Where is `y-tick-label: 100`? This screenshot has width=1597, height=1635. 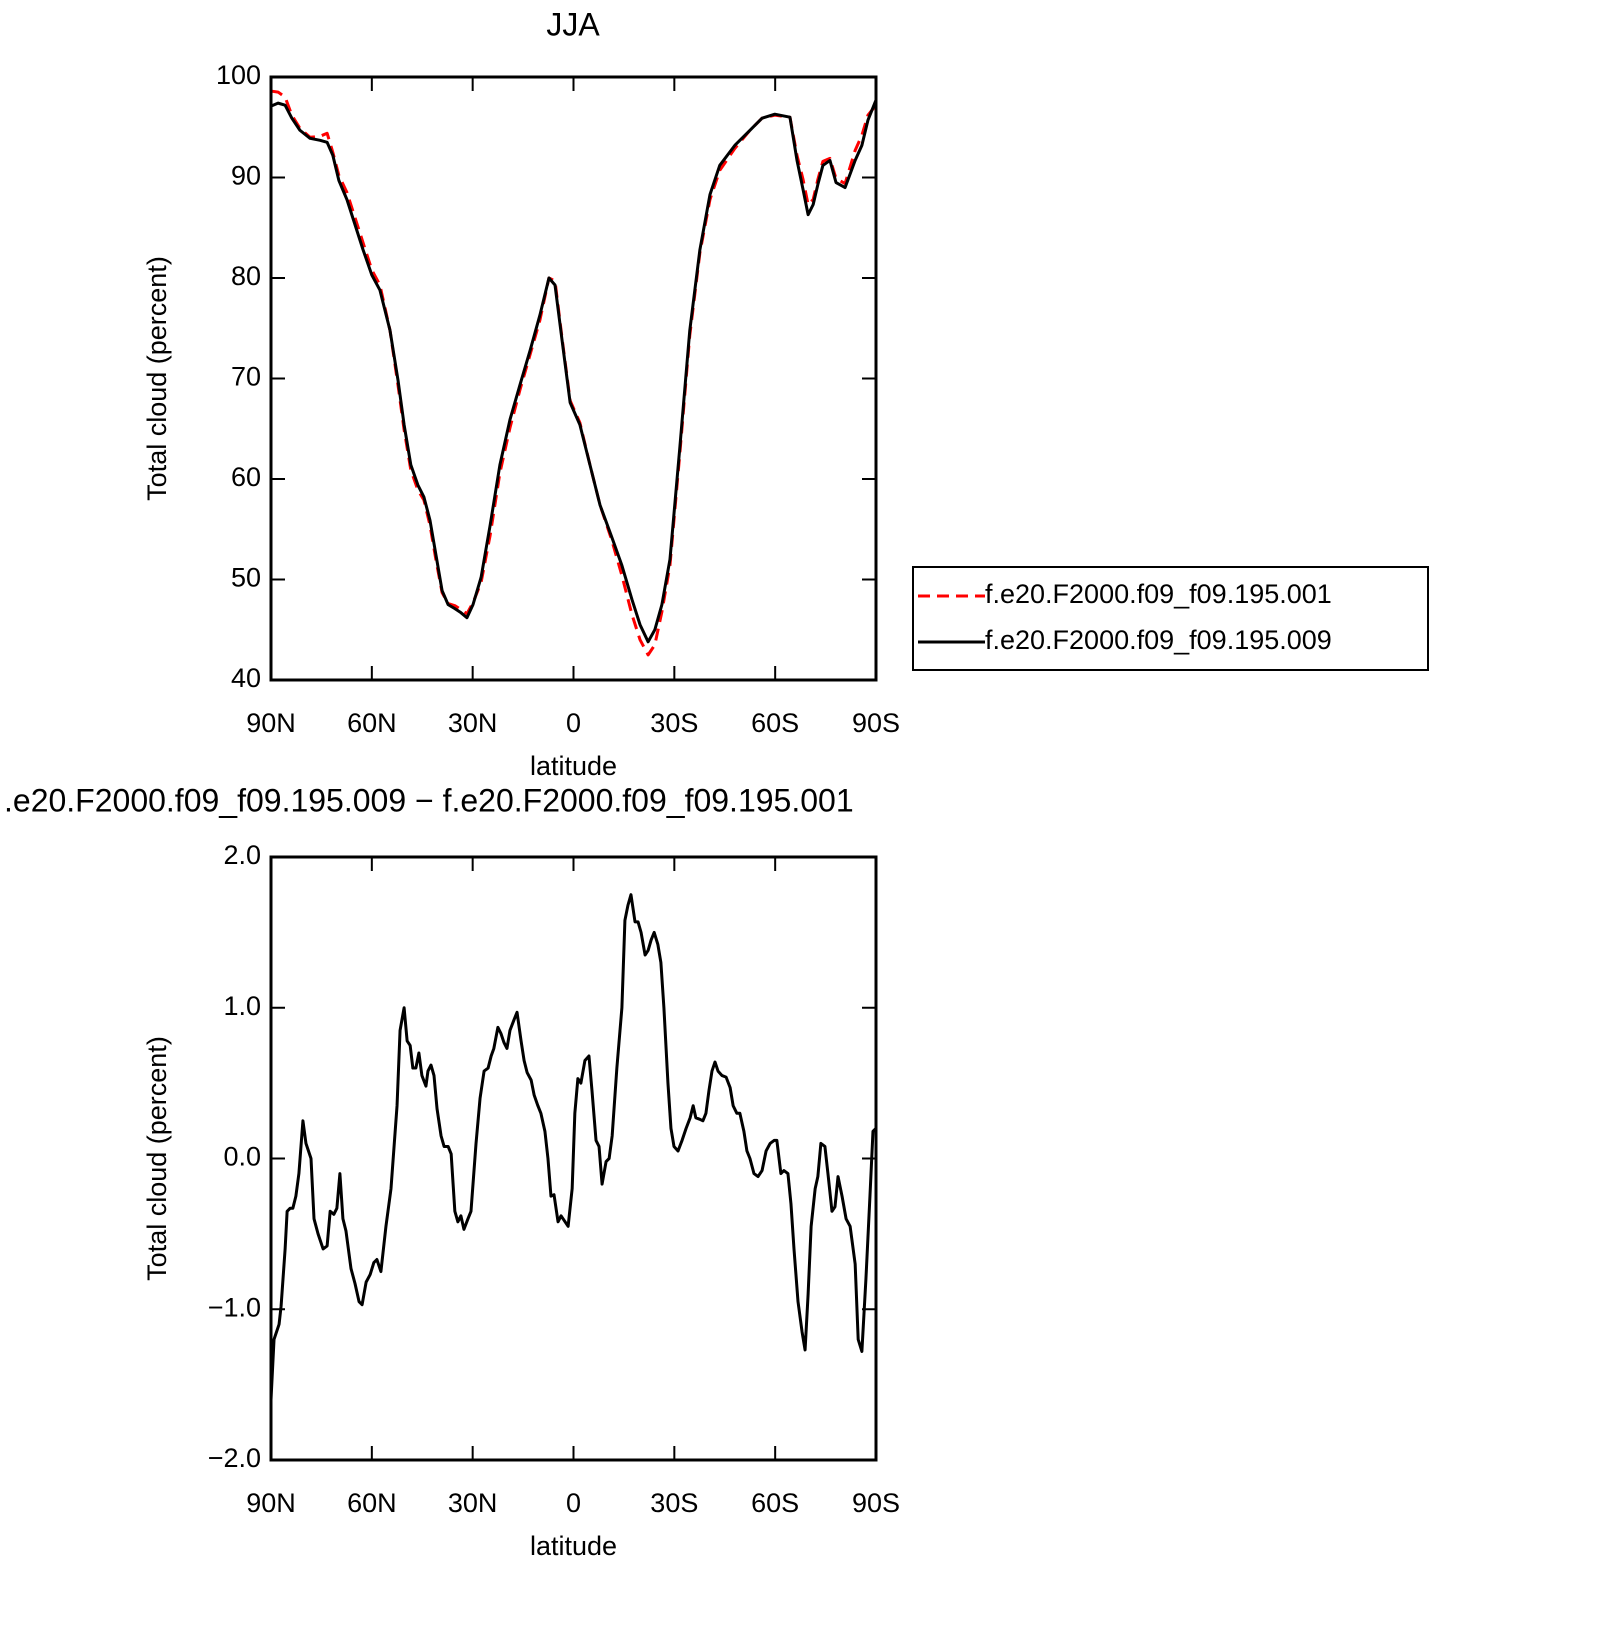 y-tick-label: 100 is located at coordinates (238, 75).